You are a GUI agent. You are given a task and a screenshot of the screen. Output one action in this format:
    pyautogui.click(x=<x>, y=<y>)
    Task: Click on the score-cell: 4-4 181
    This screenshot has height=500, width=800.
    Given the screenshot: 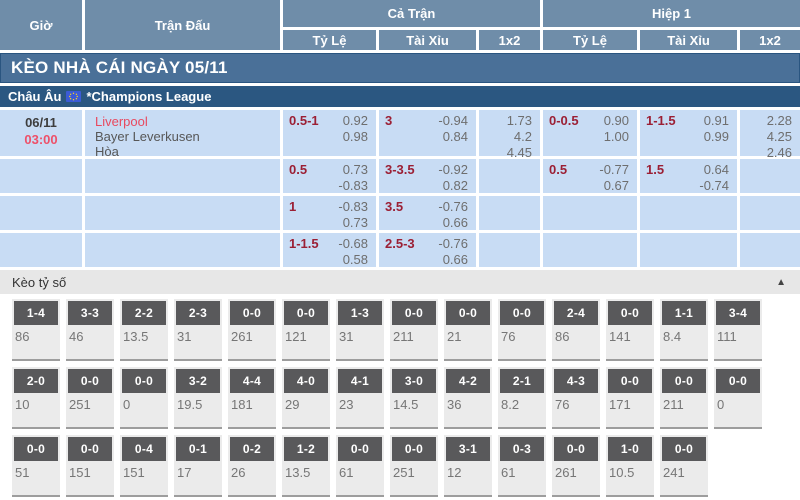 What is the action you would take?
    pyautogui.click(x=252, y=398)
    